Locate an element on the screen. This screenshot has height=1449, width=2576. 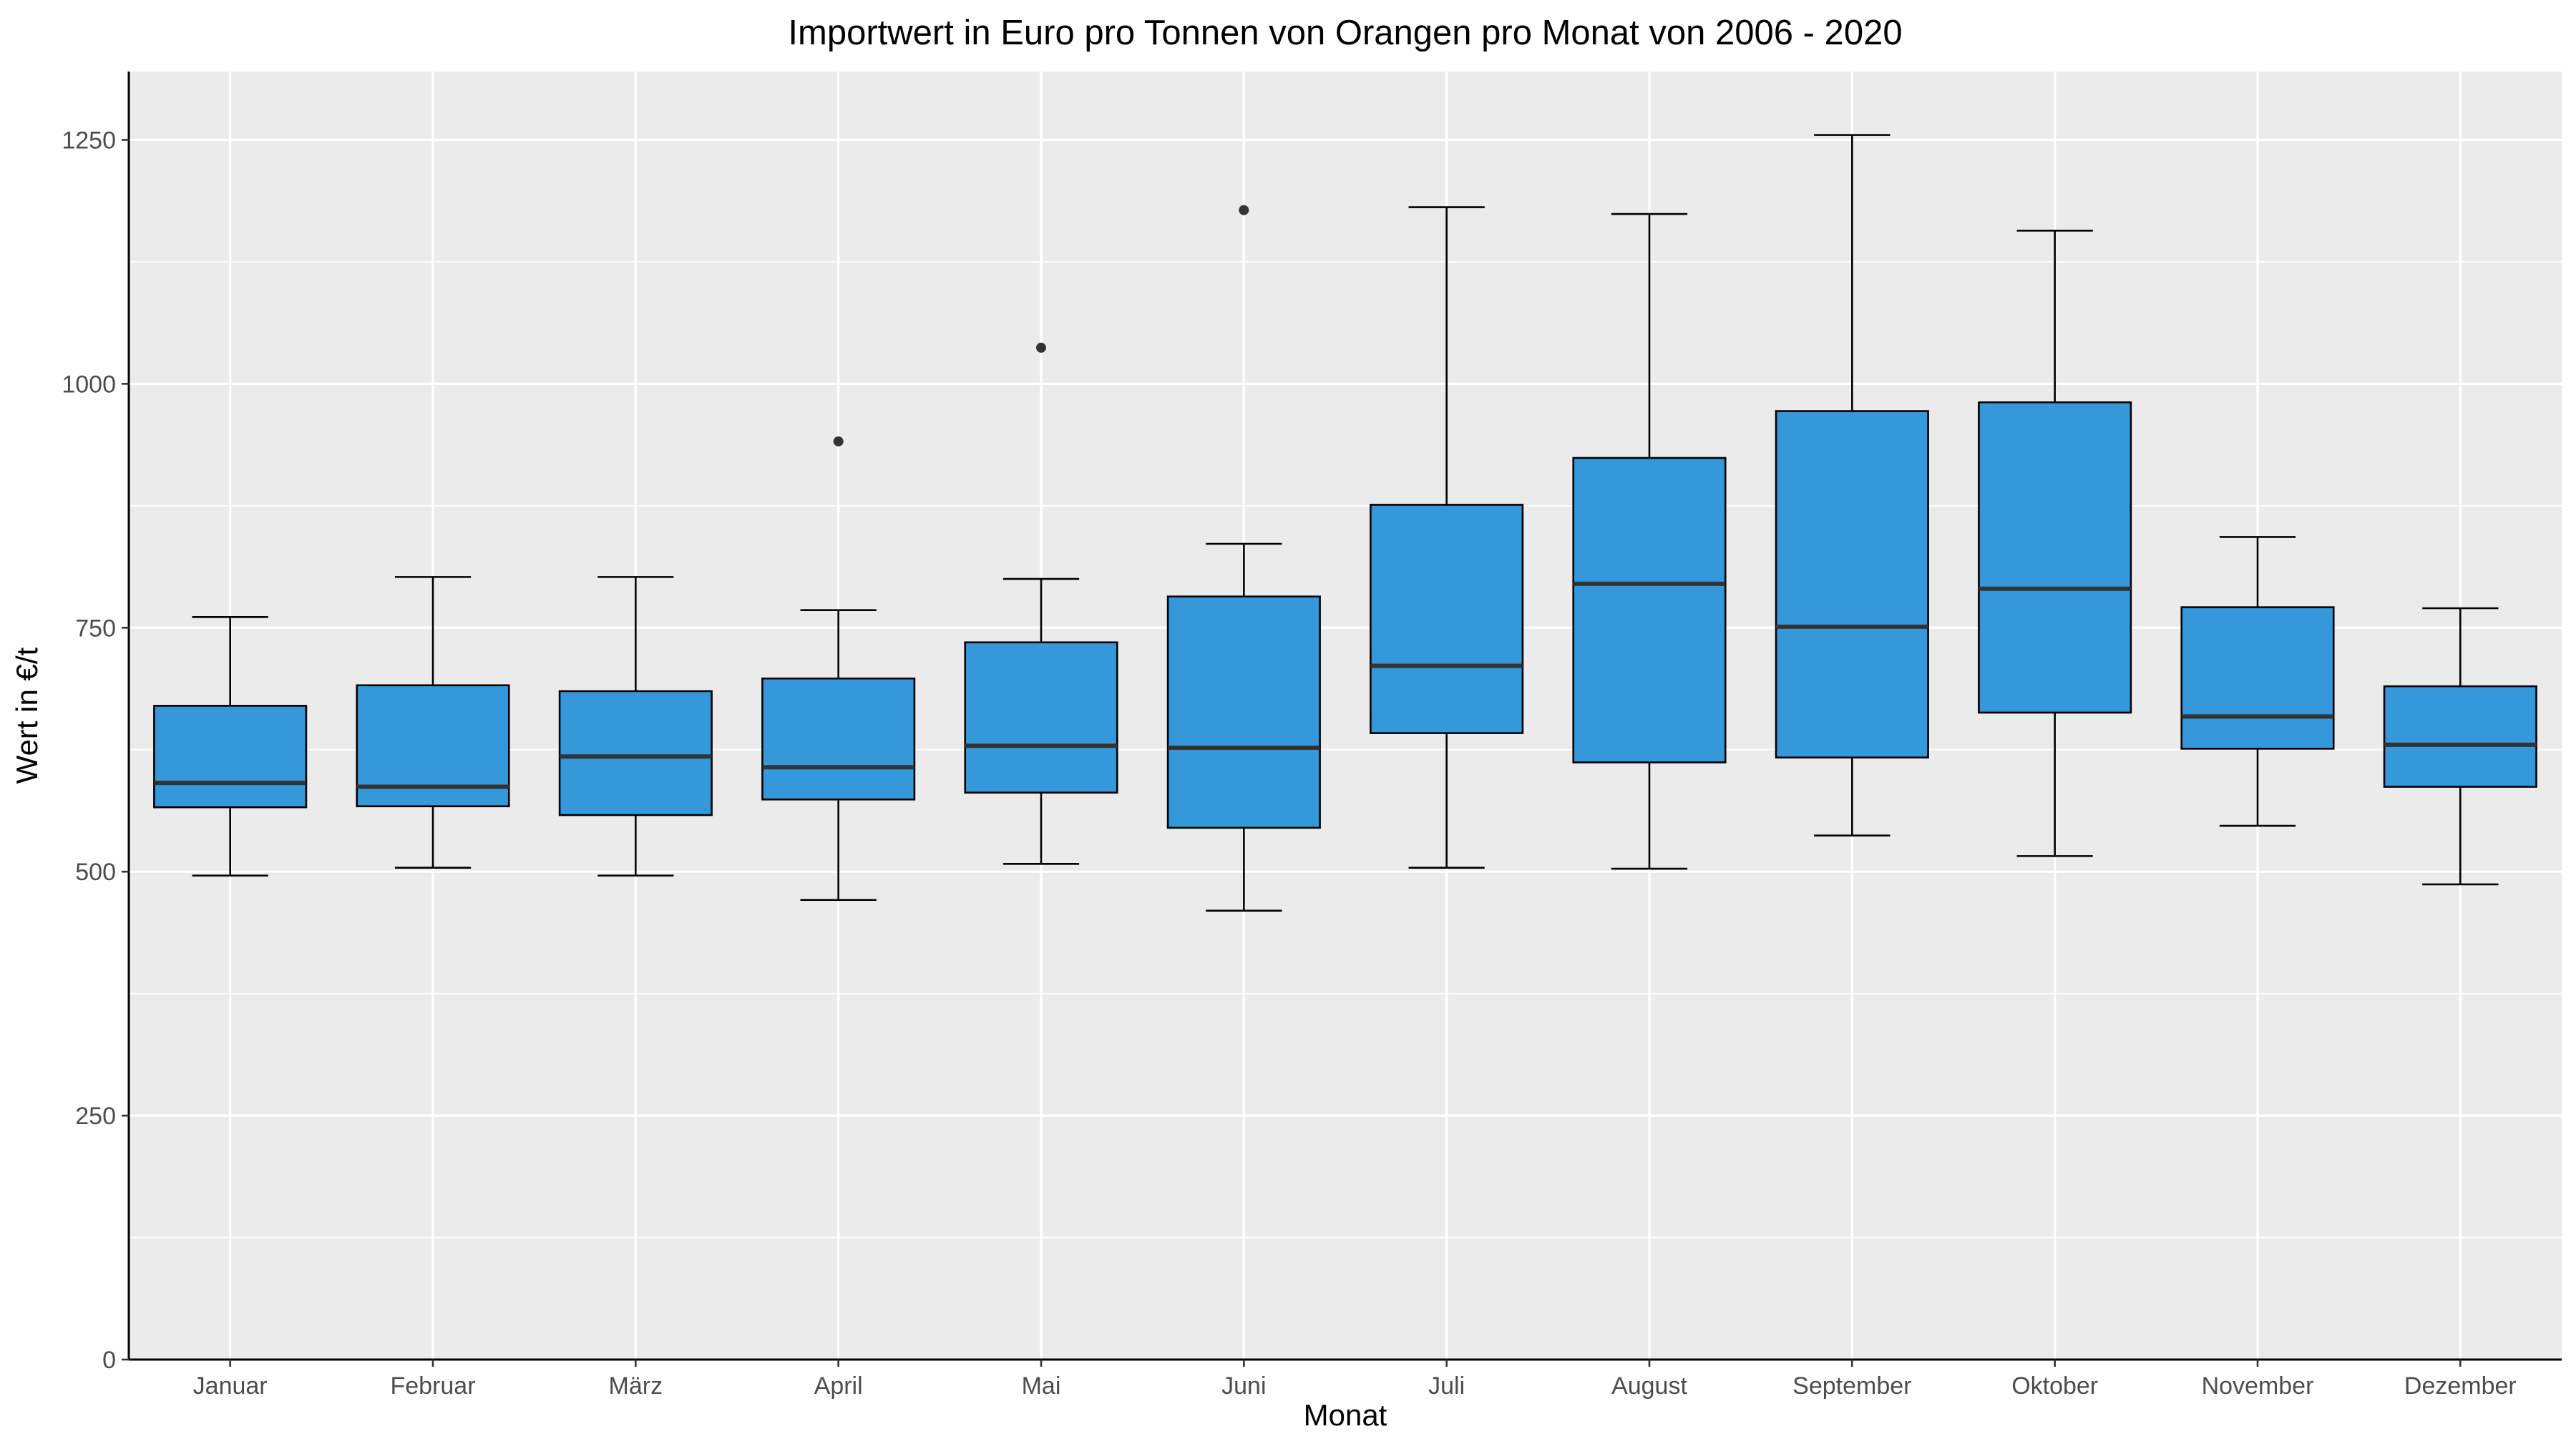
box-mai is located at coordinates (1041, 603).